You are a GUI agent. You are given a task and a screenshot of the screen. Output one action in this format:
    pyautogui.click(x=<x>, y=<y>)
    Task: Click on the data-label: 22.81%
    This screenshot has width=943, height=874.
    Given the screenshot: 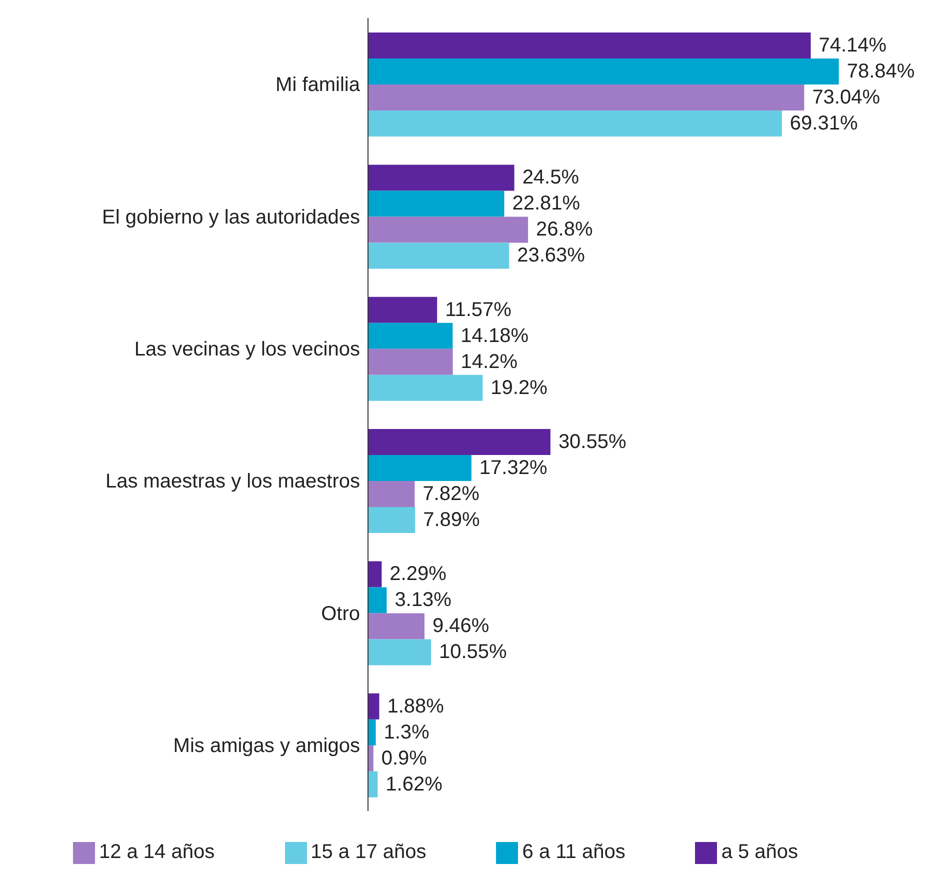 What is the action you would take?
    pyautogui.click(x=546, y=203)
    